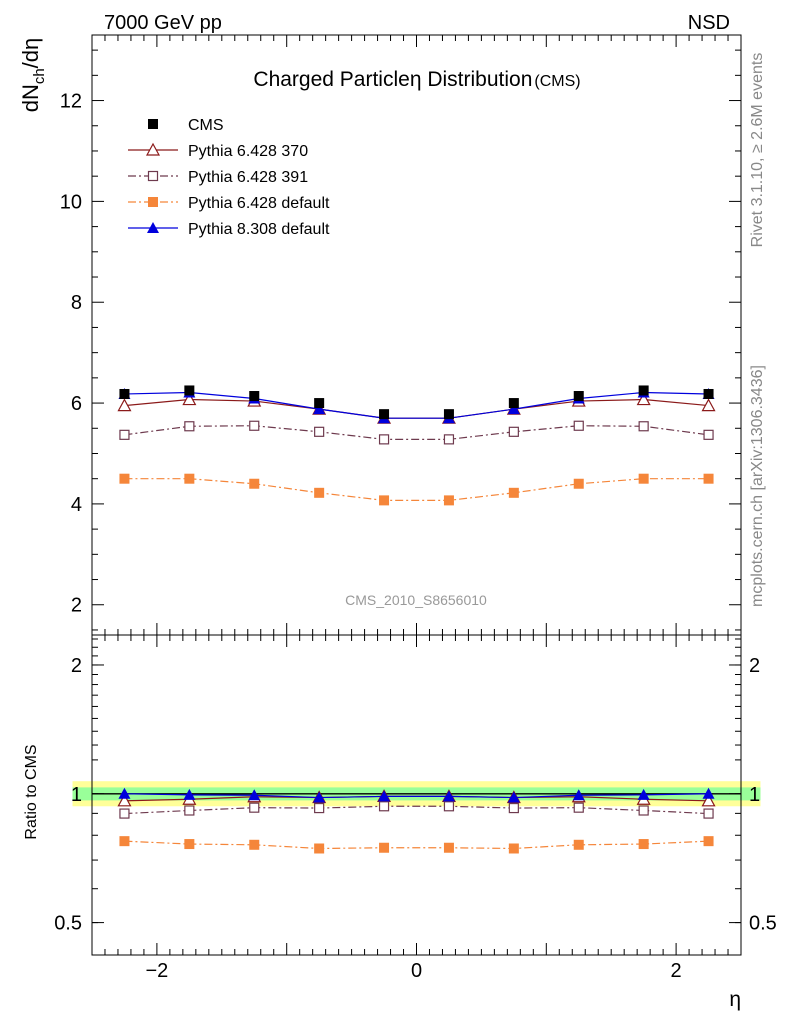 Image resolution: width=786 pixels, height=1029 pixels. I want to click on energy-label: 7000 GeV pp, so click(163, 23).